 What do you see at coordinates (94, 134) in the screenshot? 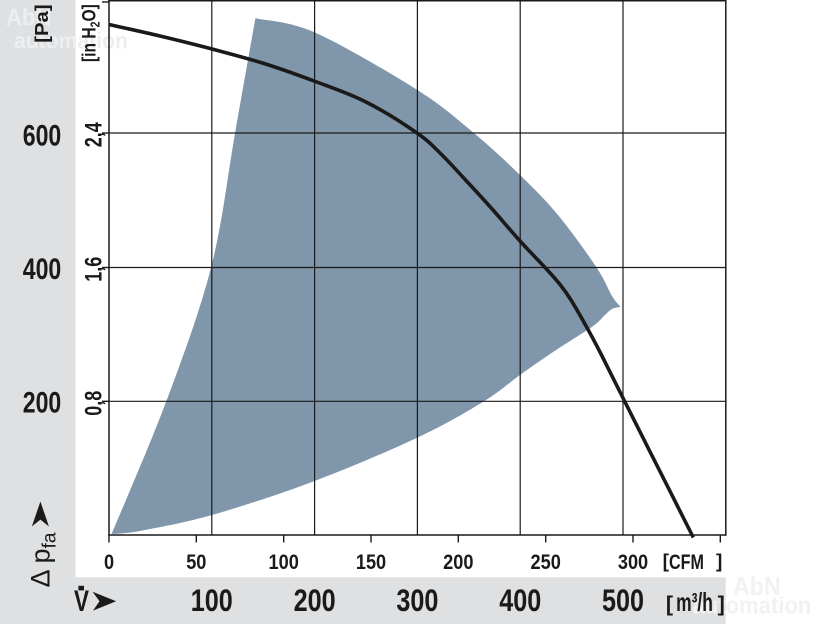
I see `svg-text: 2,4` at bounding box center [94, 134].